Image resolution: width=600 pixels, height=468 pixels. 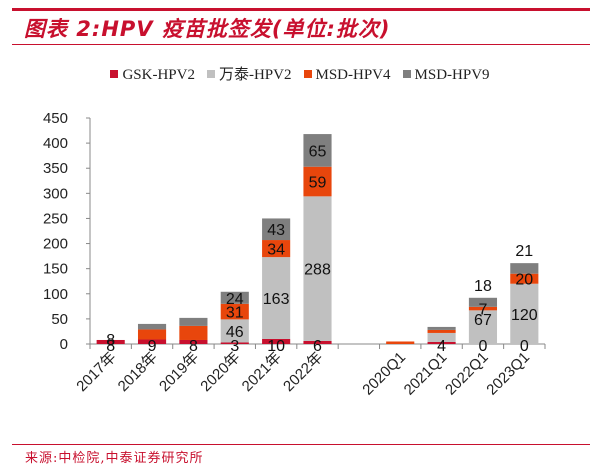 What do you see at coordinates (220, 372) in the screenshot?
I see `x-tick-label: 2020年` at bounding box center [220, 372].